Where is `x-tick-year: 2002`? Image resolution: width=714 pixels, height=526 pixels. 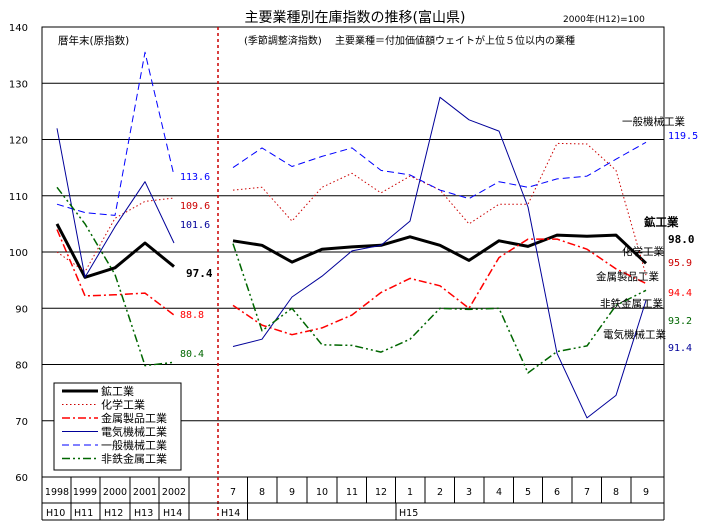
x-tick-year: 2002 is located at coordinates (174, 492).